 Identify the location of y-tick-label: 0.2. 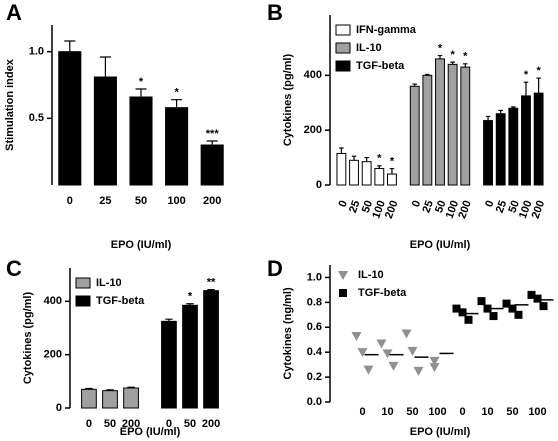
(314, 377).